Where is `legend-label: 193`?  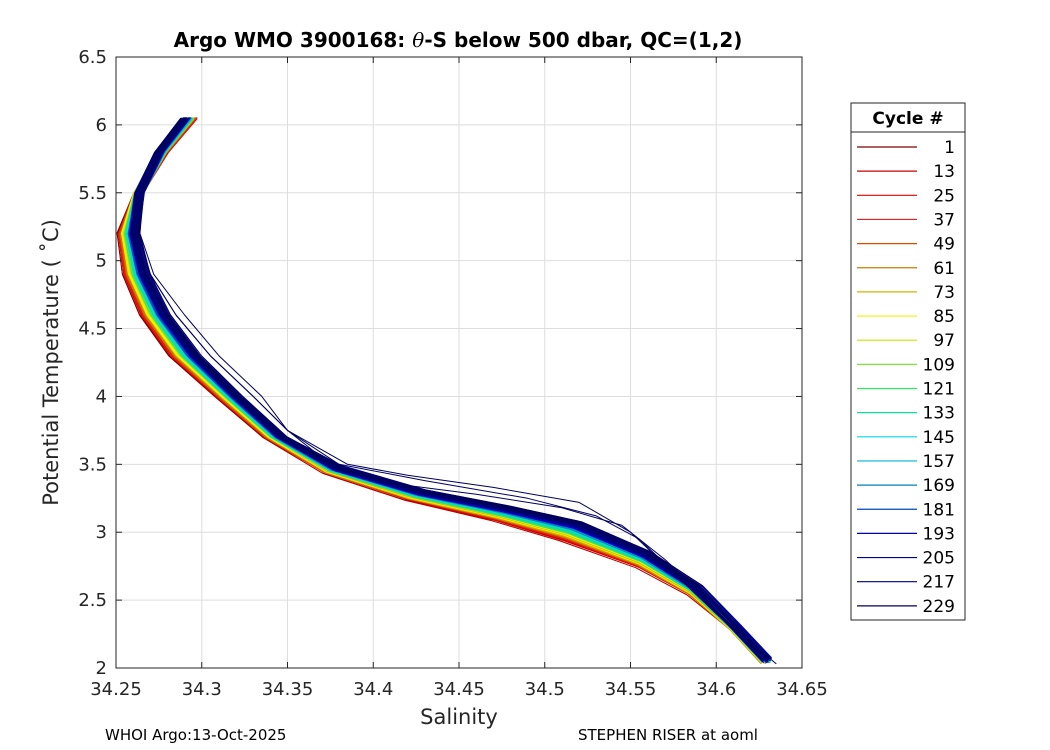
legend-label: 193 is located at coordinates (939, 534).